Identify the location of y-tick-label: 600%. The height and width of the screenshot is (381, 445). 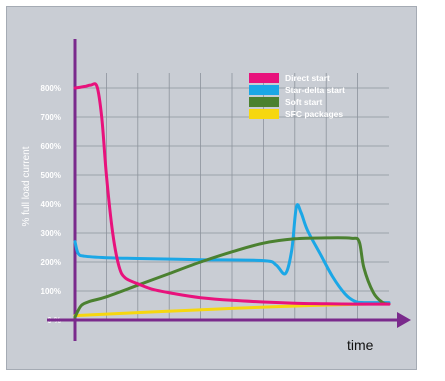
(51, 146).